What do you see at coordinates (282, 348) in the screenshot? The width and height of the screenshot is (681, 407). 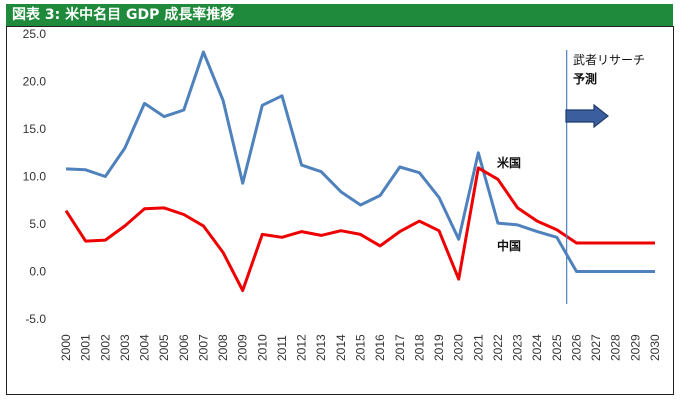 I see `x-tick-label: 2011` at bounding box center [282, 348].